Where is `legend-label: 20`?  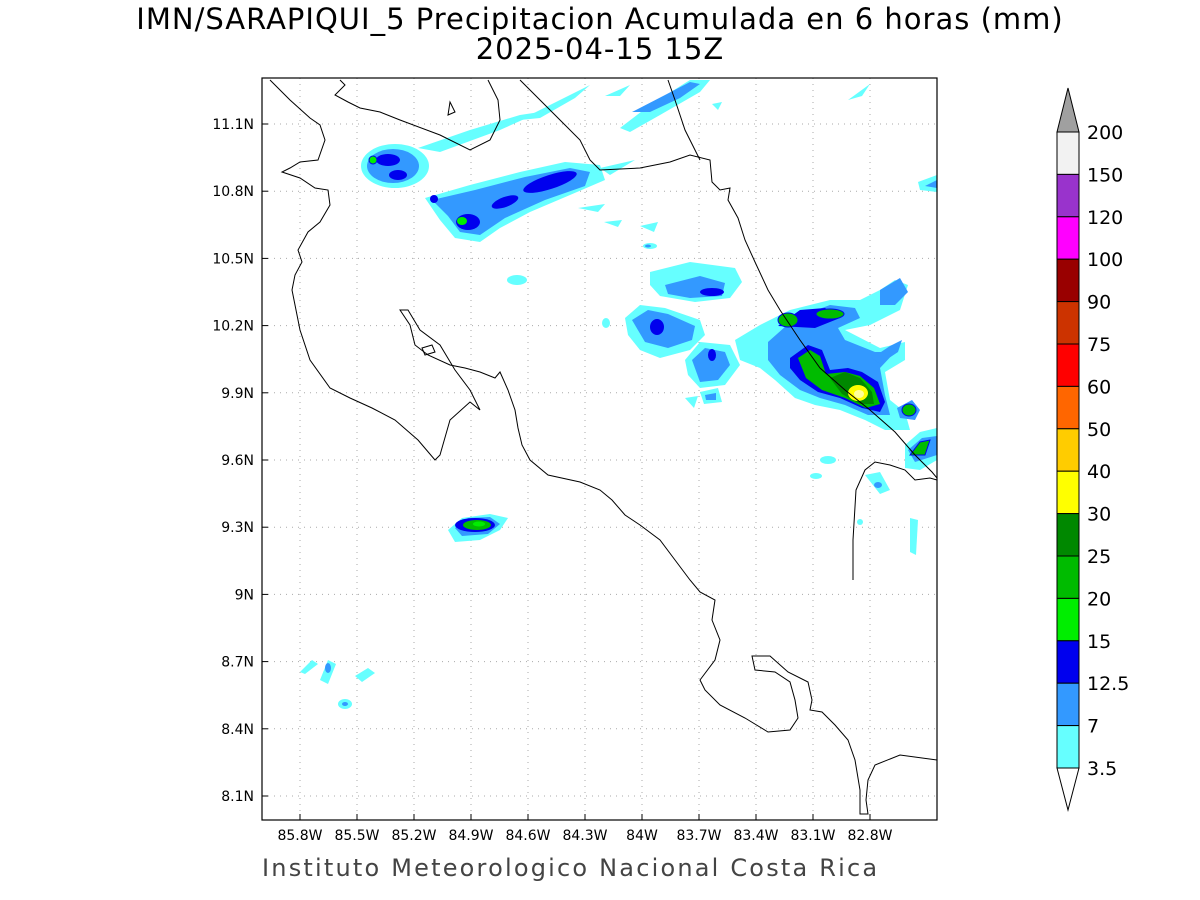 legend-label: 20 is located at coordinates (1099, 599).